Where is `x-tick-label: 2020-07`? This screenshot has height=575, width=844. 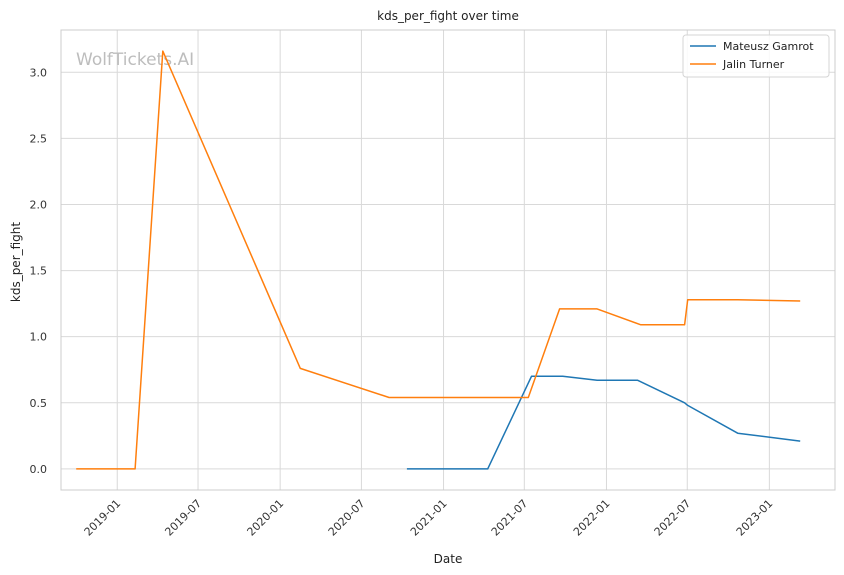
x-tick-label: 2020-07 is located at coordinates (347, 518).